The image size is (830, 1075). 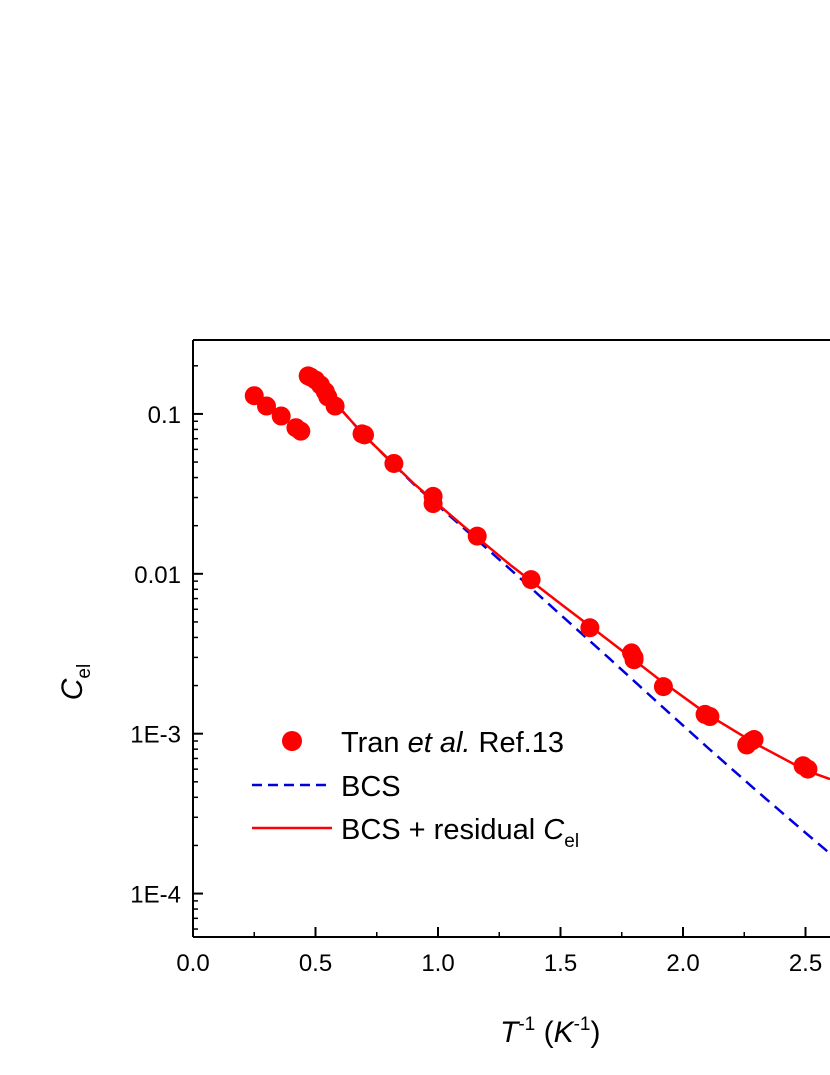 I want to click on x-tick-label: 2.0, so click(x=682, y=963).